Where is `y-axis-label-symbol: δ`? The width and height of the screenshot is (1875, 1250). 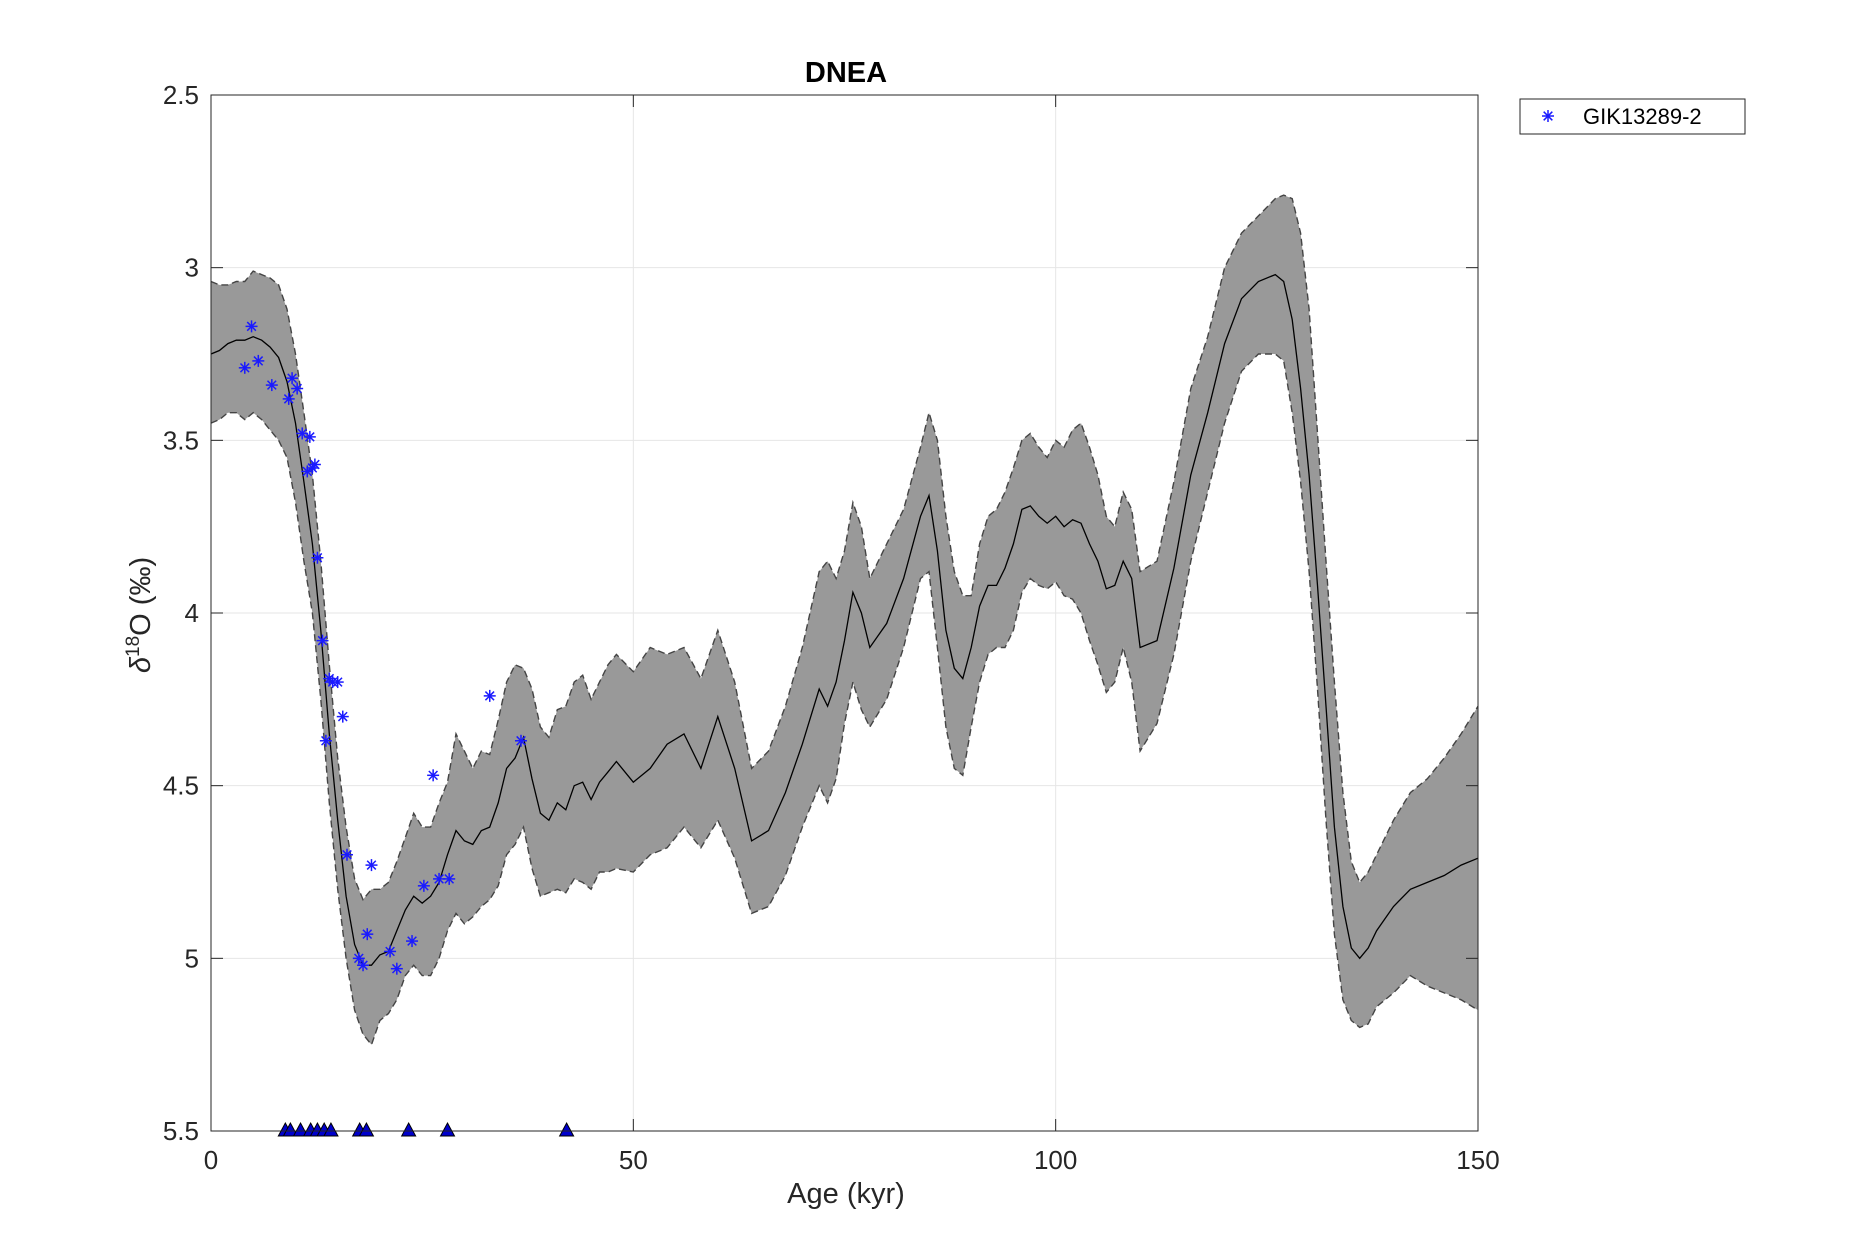
y-axis-label-symbol: δ is located at coordinates (141, 664).